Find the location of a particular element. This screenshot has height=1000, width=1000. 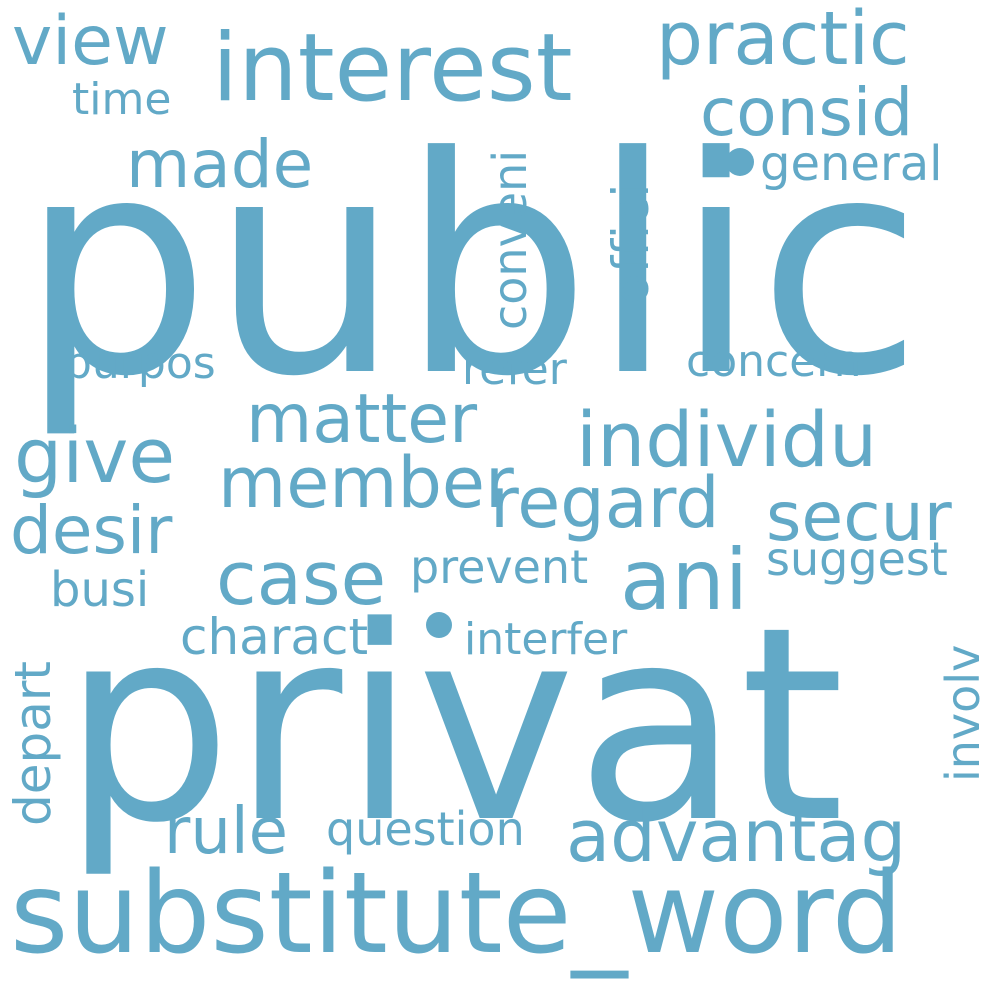

word-depart: depart is located at coordinates (33, 743).